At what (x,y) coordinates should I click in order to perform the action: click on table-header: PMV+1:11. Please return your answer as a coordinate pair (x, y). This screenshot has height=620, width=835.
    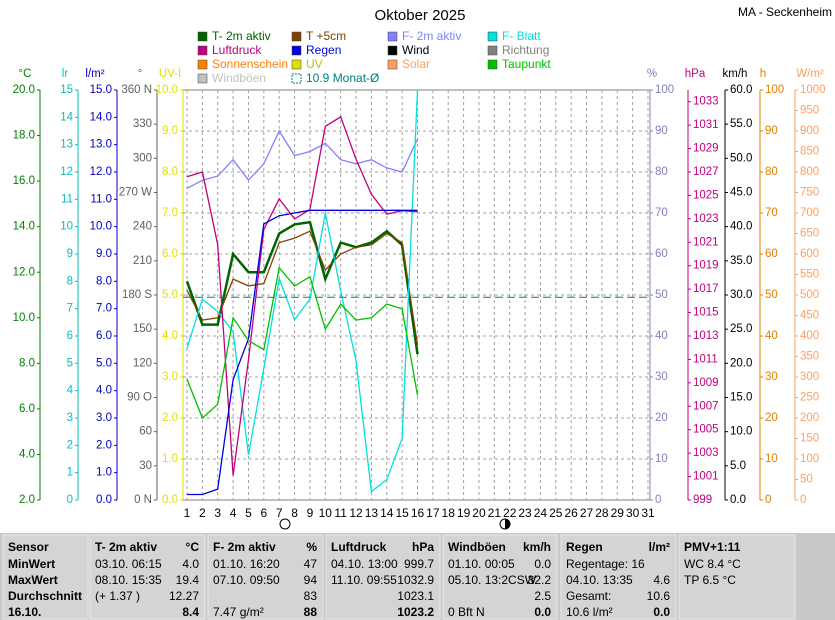
    Looking at the image, I should click on (712, 547).